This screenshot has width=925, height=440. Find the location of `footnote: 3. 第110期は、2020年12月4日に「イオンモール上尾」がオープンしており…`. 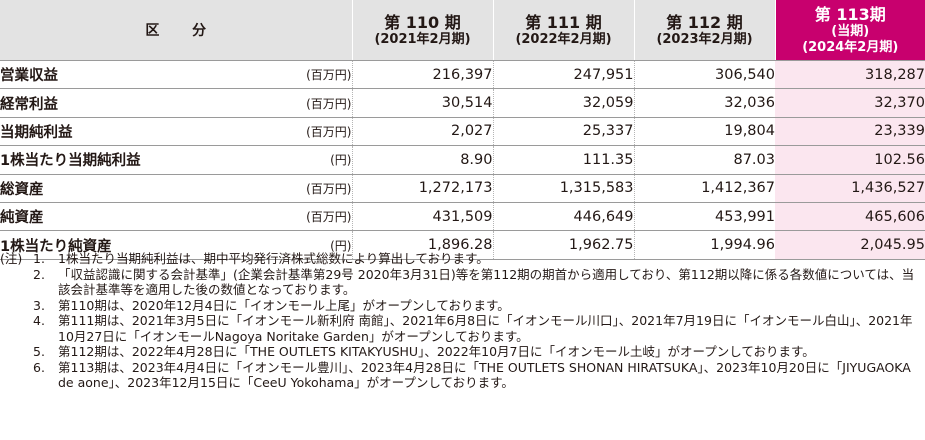

footnote: 3. 第110期は、2020年12月4日に「イオンモール上尾」がオープンしており… is located at coordinates (462, 306).